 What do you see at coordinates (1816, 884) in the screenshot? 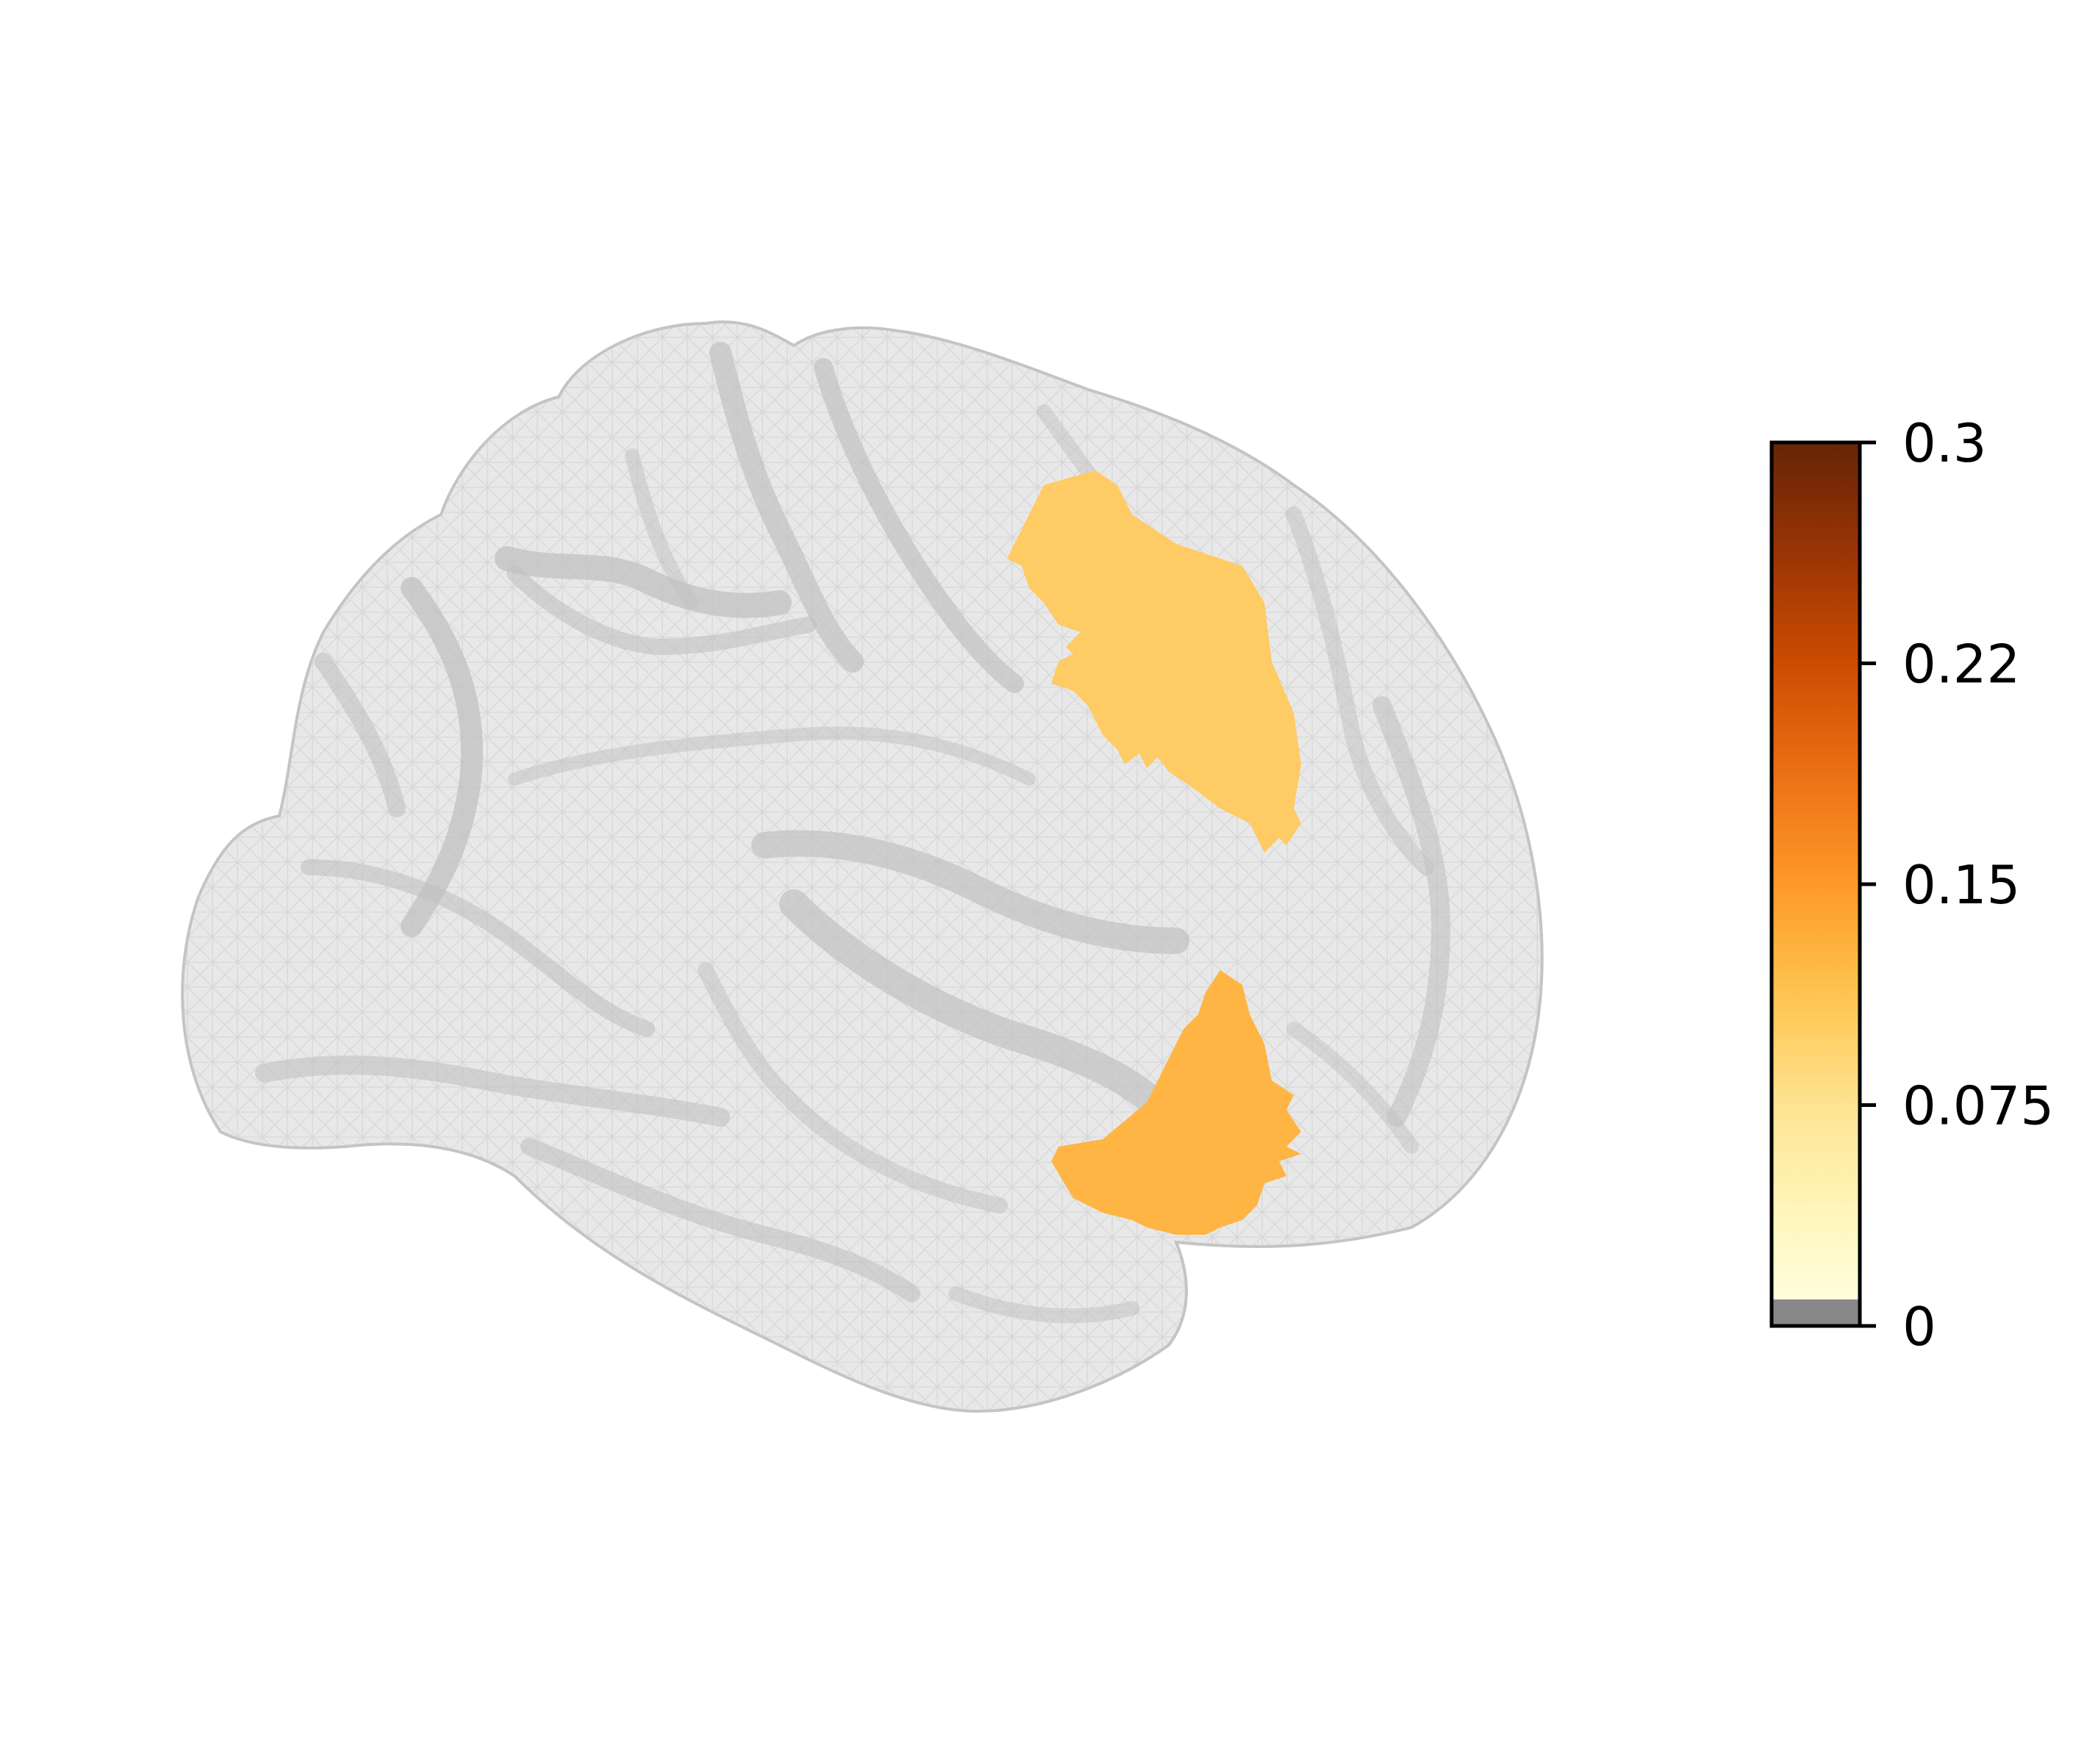
I see `colorbar-gradient` at bounding box center [1816, 884].